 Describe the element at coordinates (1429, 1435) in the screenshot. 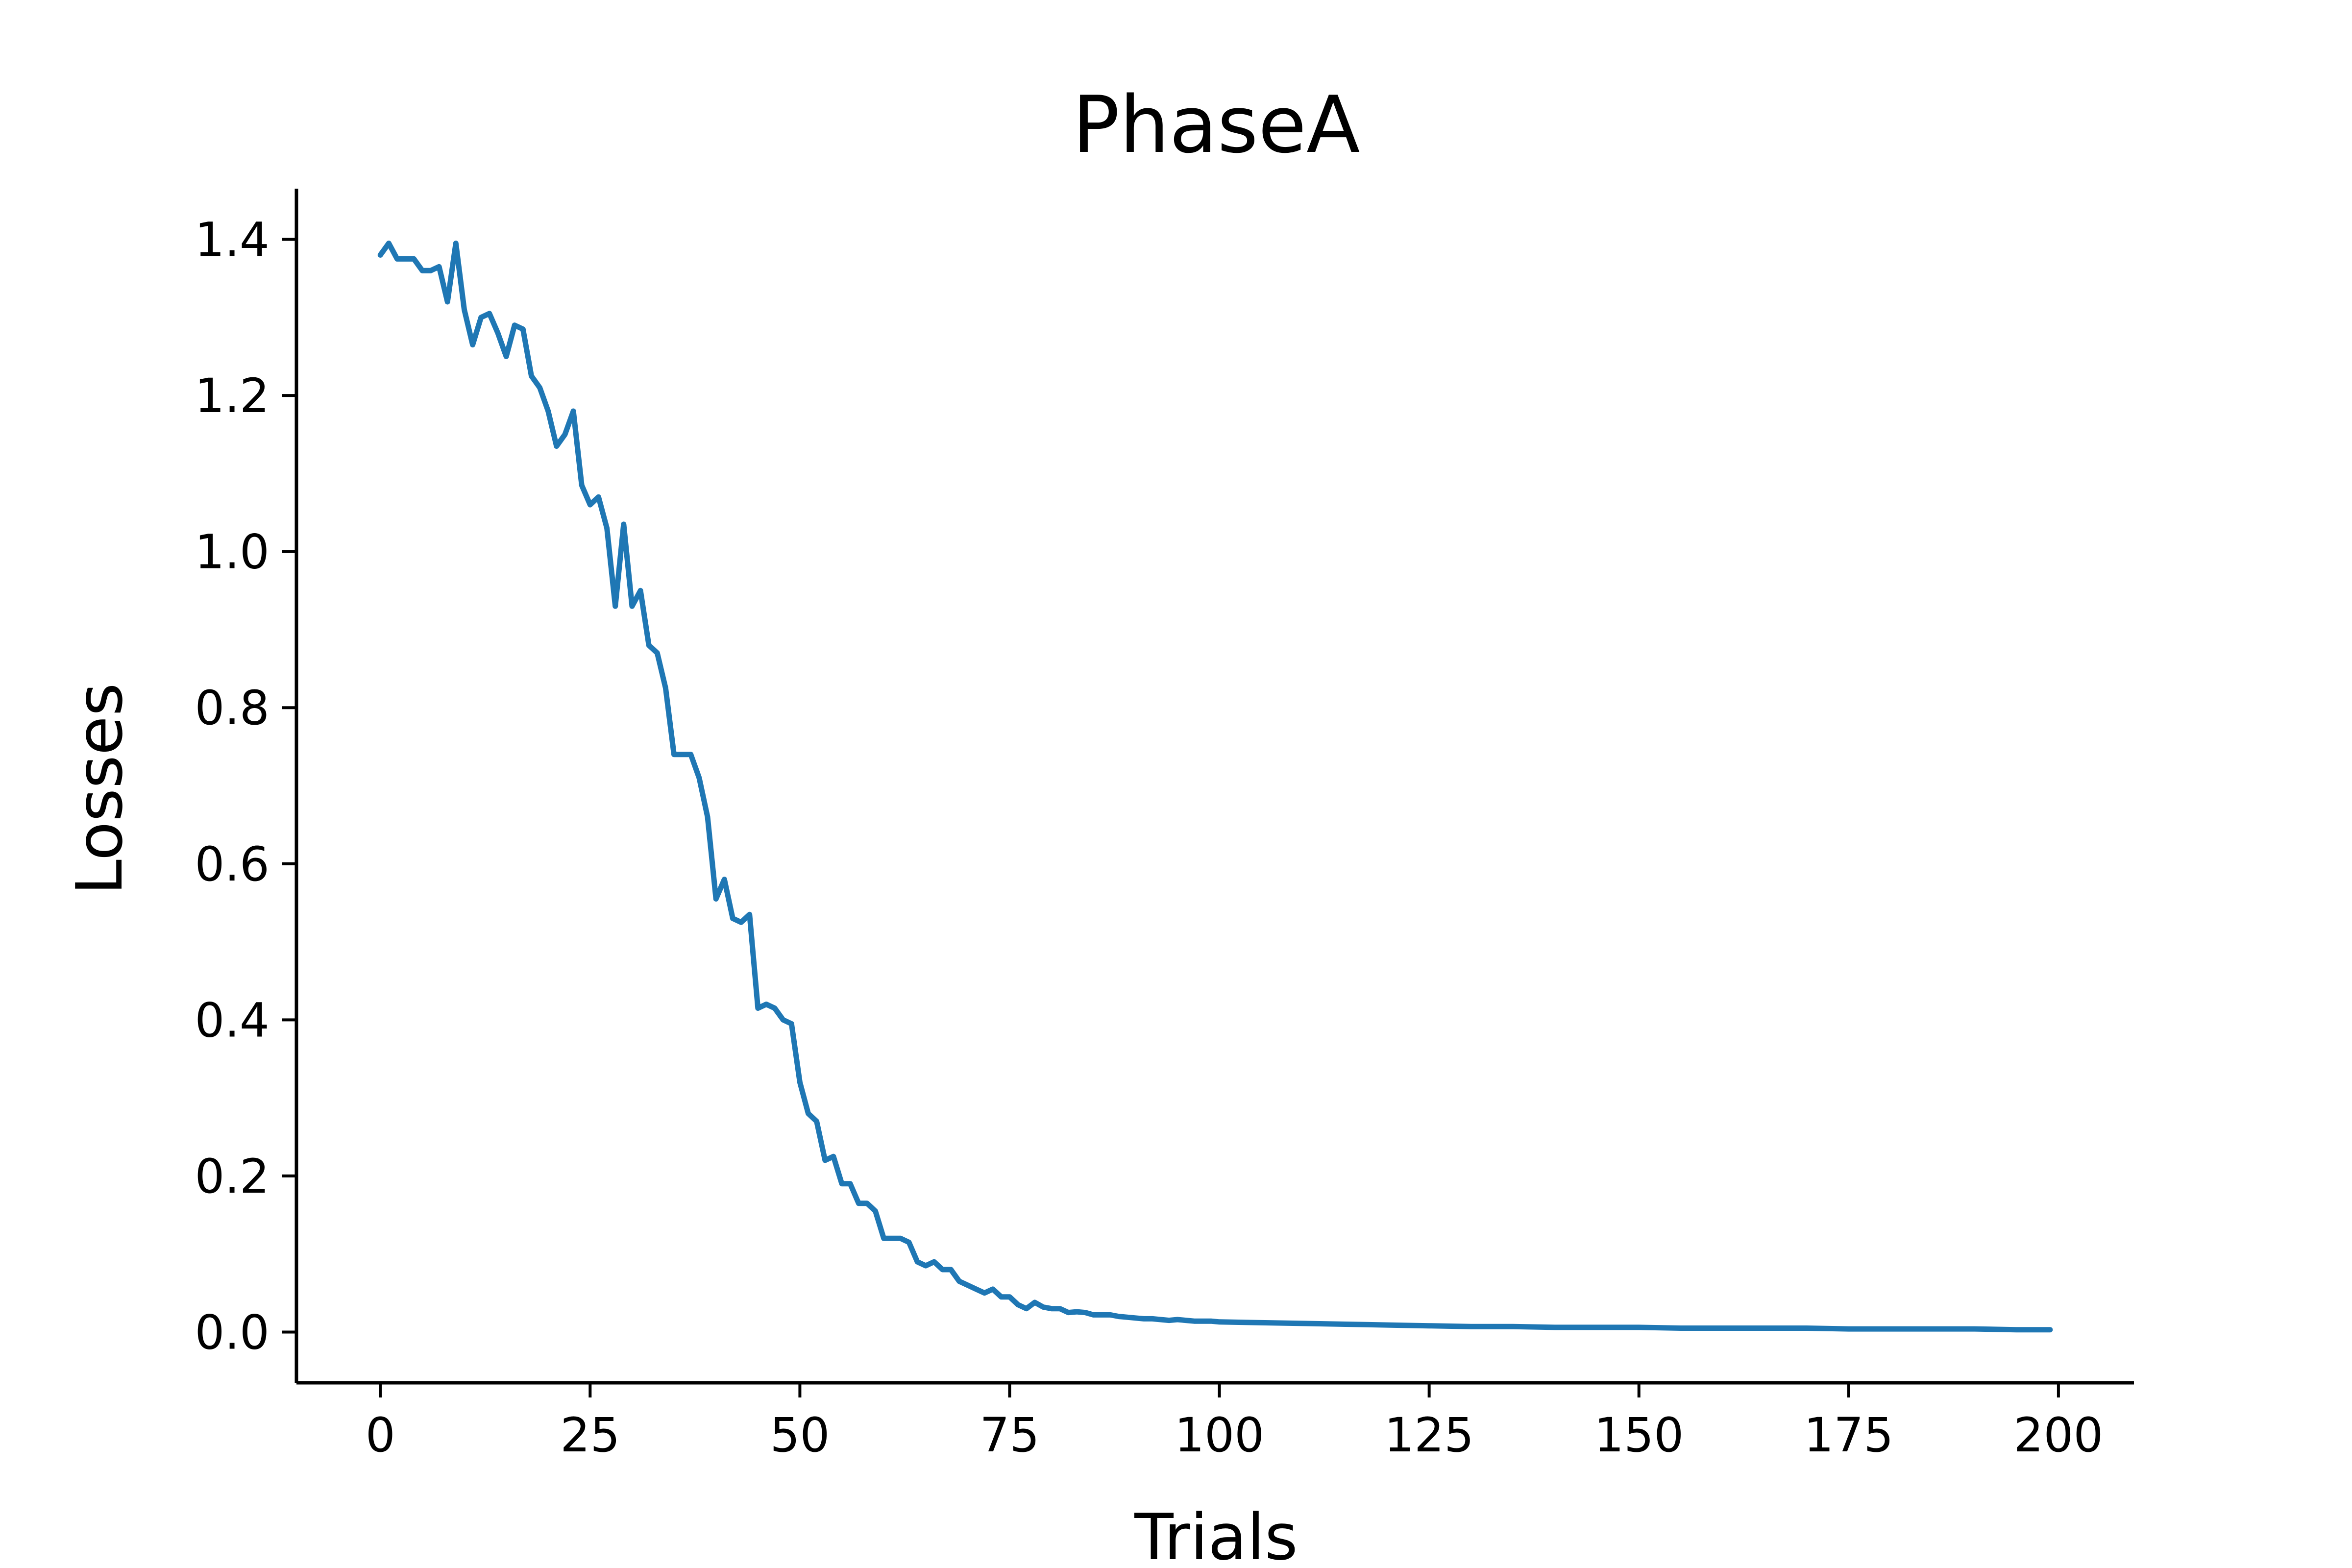

I see `x-tick-label: 125` at that location.